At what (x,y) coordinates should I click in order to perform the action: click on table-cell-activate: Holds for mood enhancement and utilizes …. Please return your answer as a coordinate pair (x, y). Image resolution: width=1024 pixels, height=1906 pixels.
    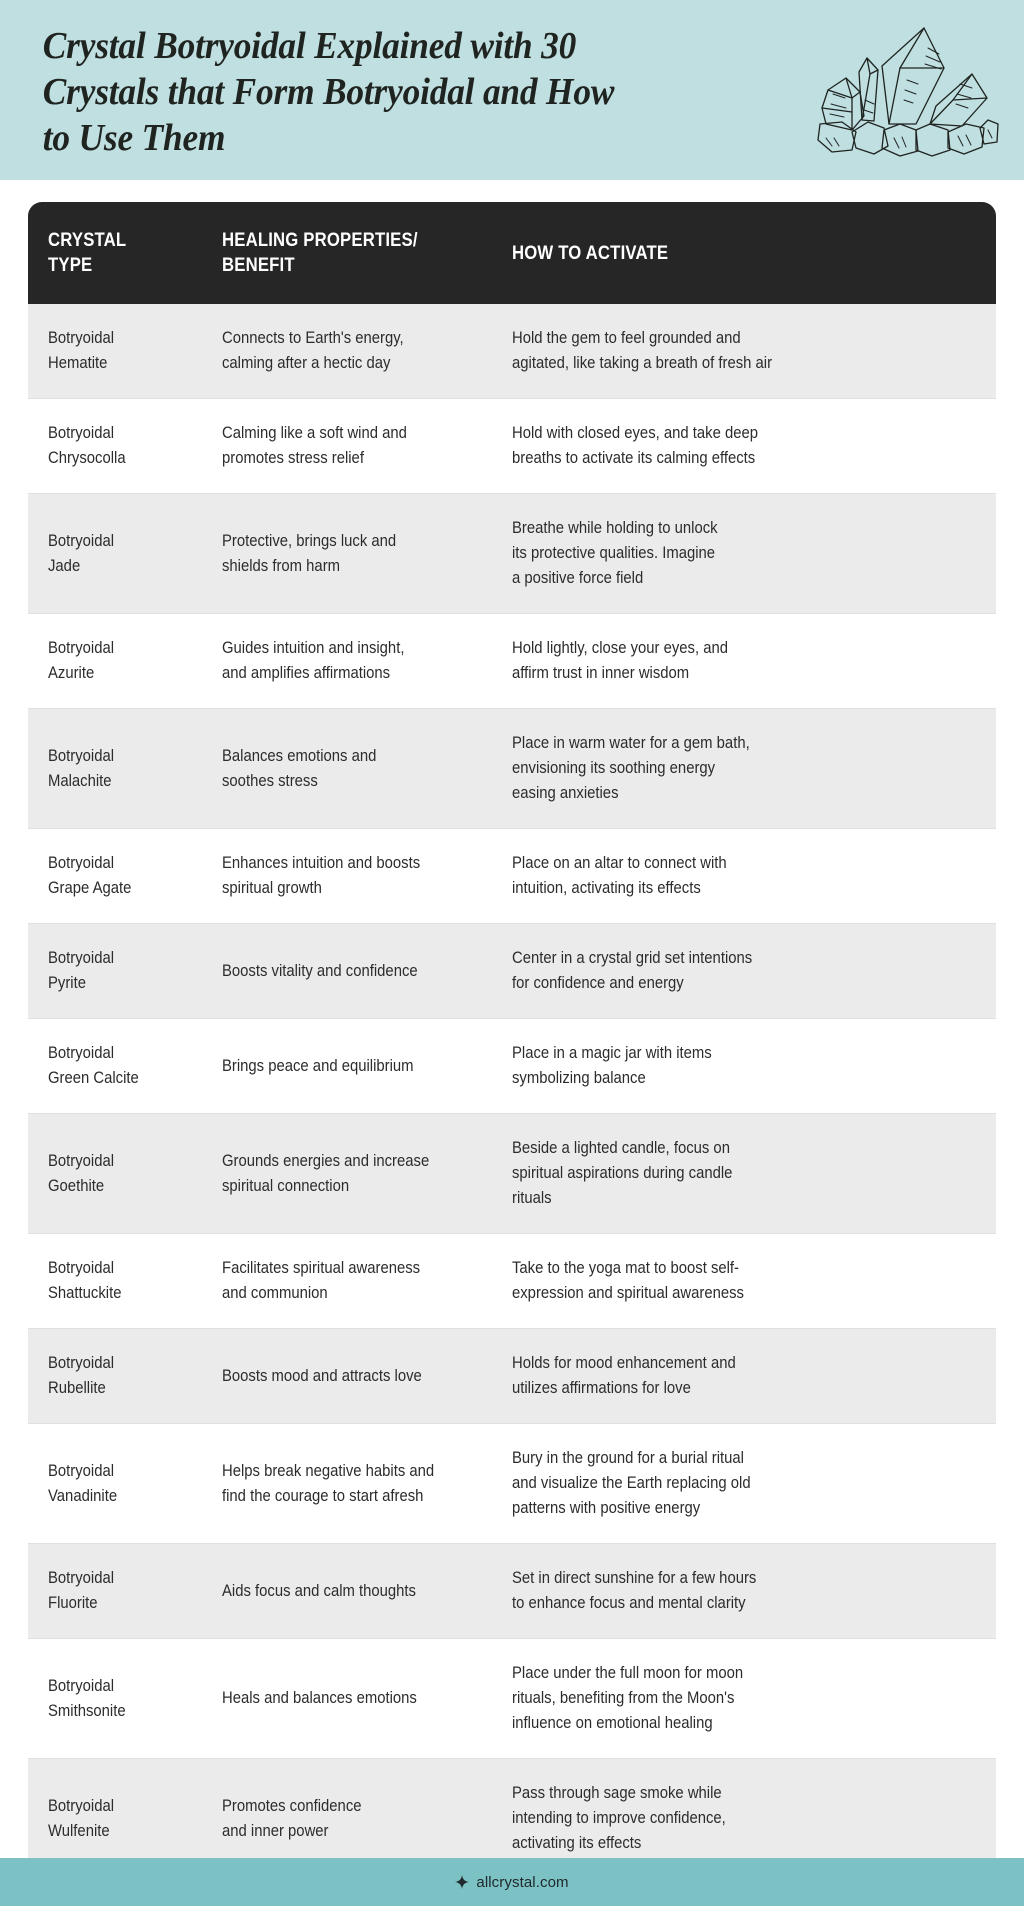
    Looking at the image, I should click on (754, 1376).